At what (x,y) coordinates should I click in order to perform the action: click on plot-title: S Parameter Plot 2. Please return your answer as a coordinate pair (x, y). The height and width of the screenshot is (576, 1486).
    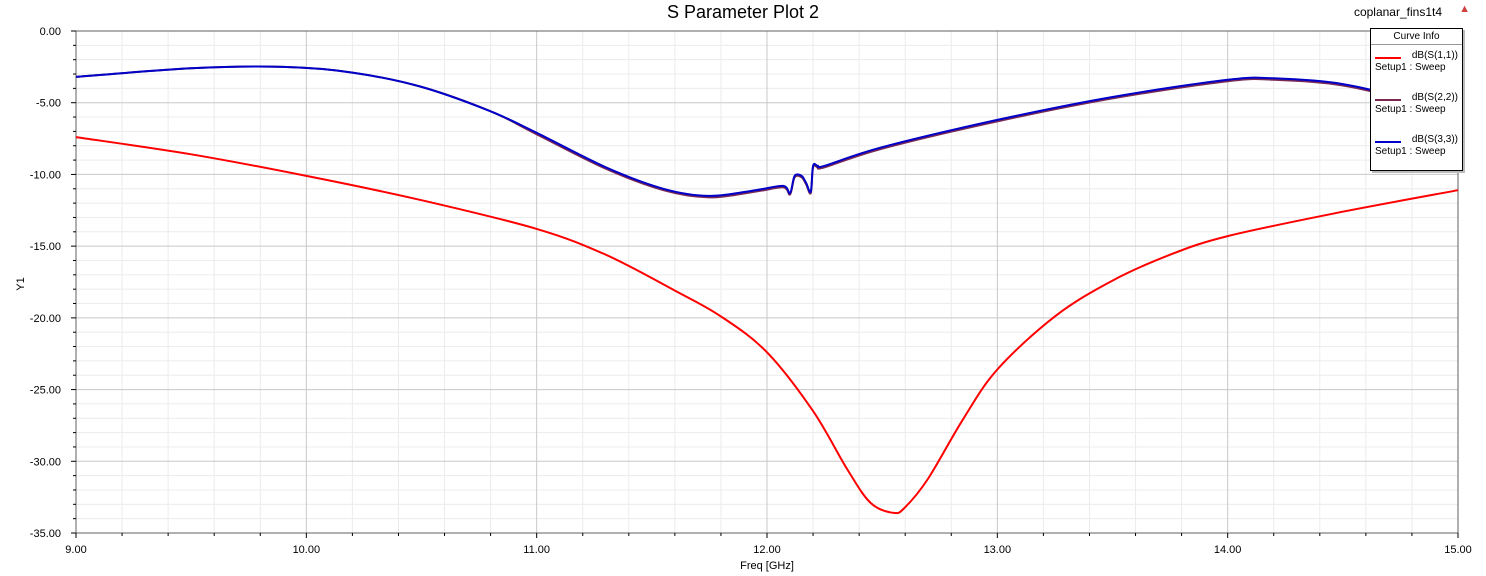
    Looking at the image, I should click on (743, 12).